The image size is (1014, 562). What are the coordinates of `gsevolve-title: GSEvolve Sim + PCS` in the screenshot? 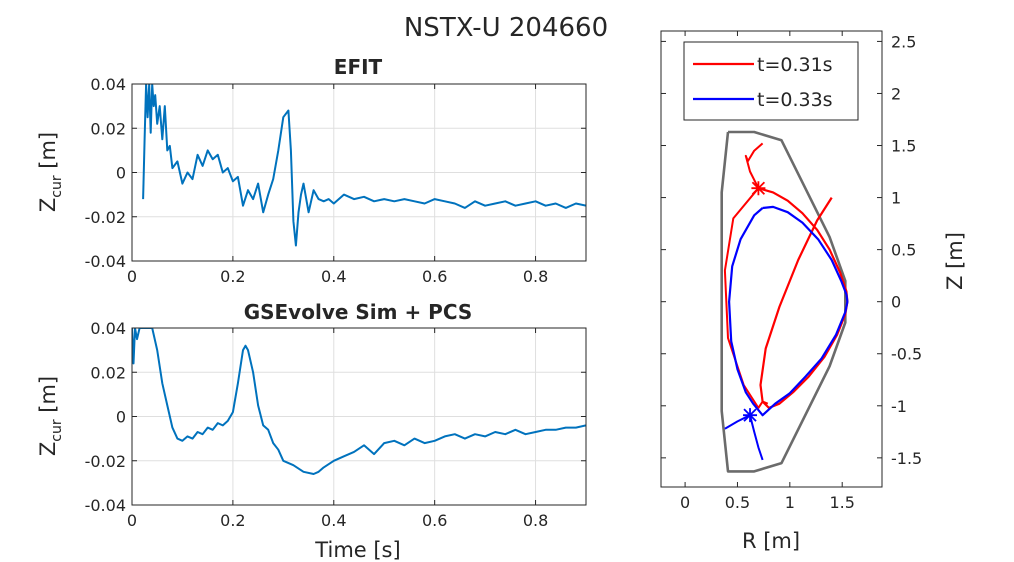 It's located at (358, 312).